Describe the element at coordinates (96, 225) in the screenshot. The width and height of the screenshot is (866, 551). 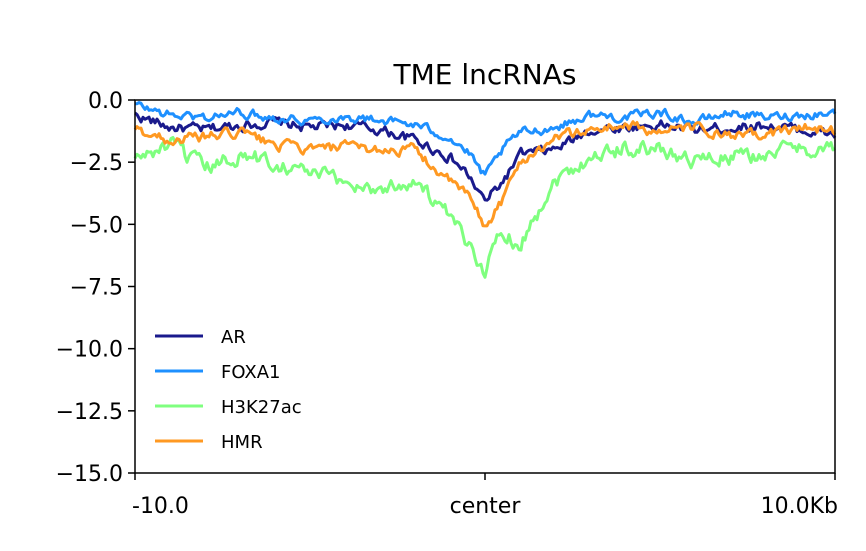
I see `y-tick-label: −5.0` at that location.